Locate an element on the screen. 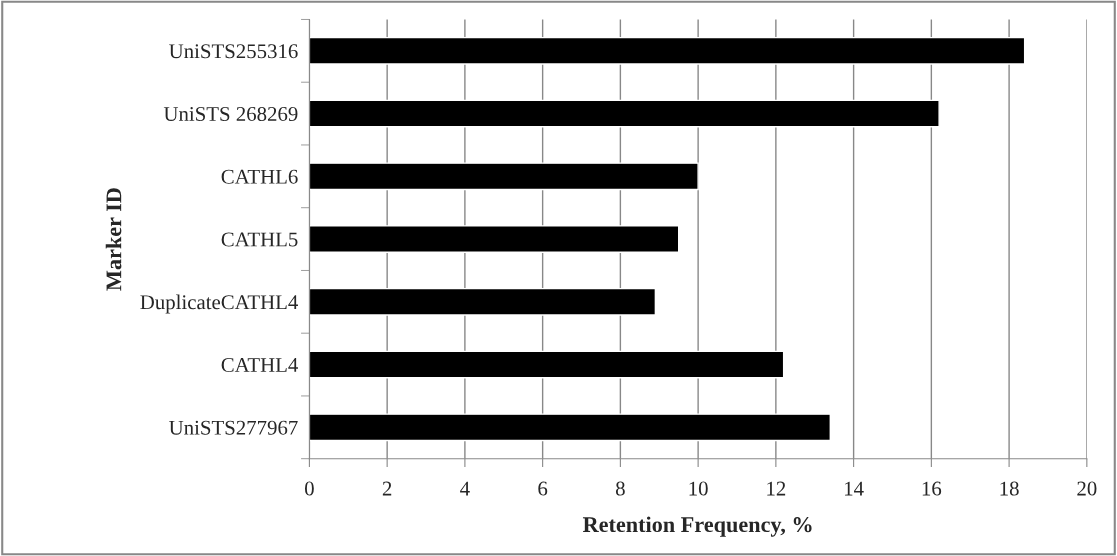 The width and height of the screenshot is (1117, 556). x-tick-label: 20 is located at coordinates (1087, 488).